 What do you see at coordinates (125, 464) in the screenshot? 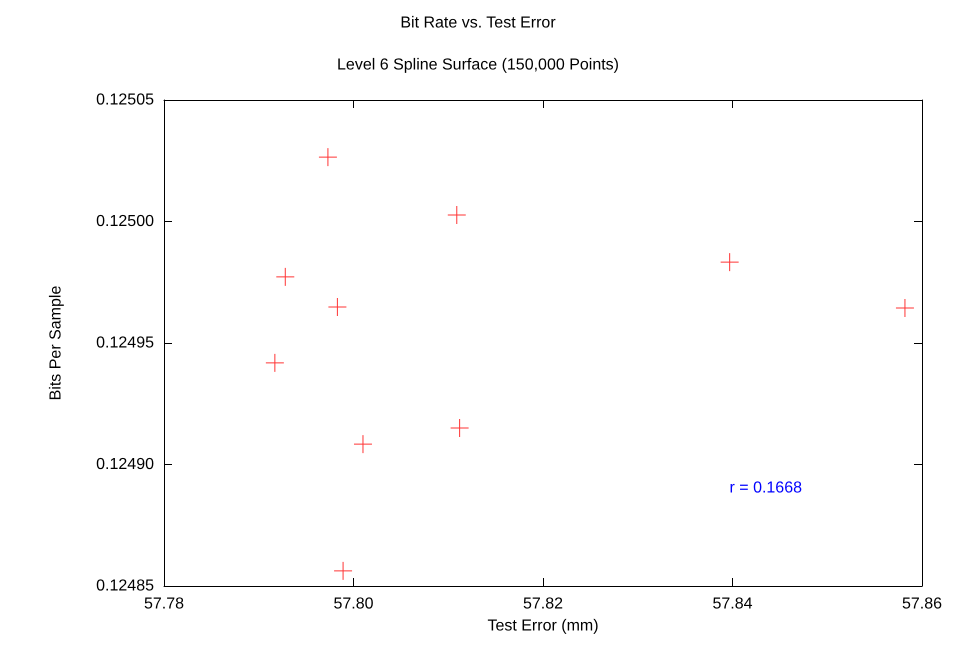
I see `y-tick-label: 0.12490` at bounding box center [125, 464].